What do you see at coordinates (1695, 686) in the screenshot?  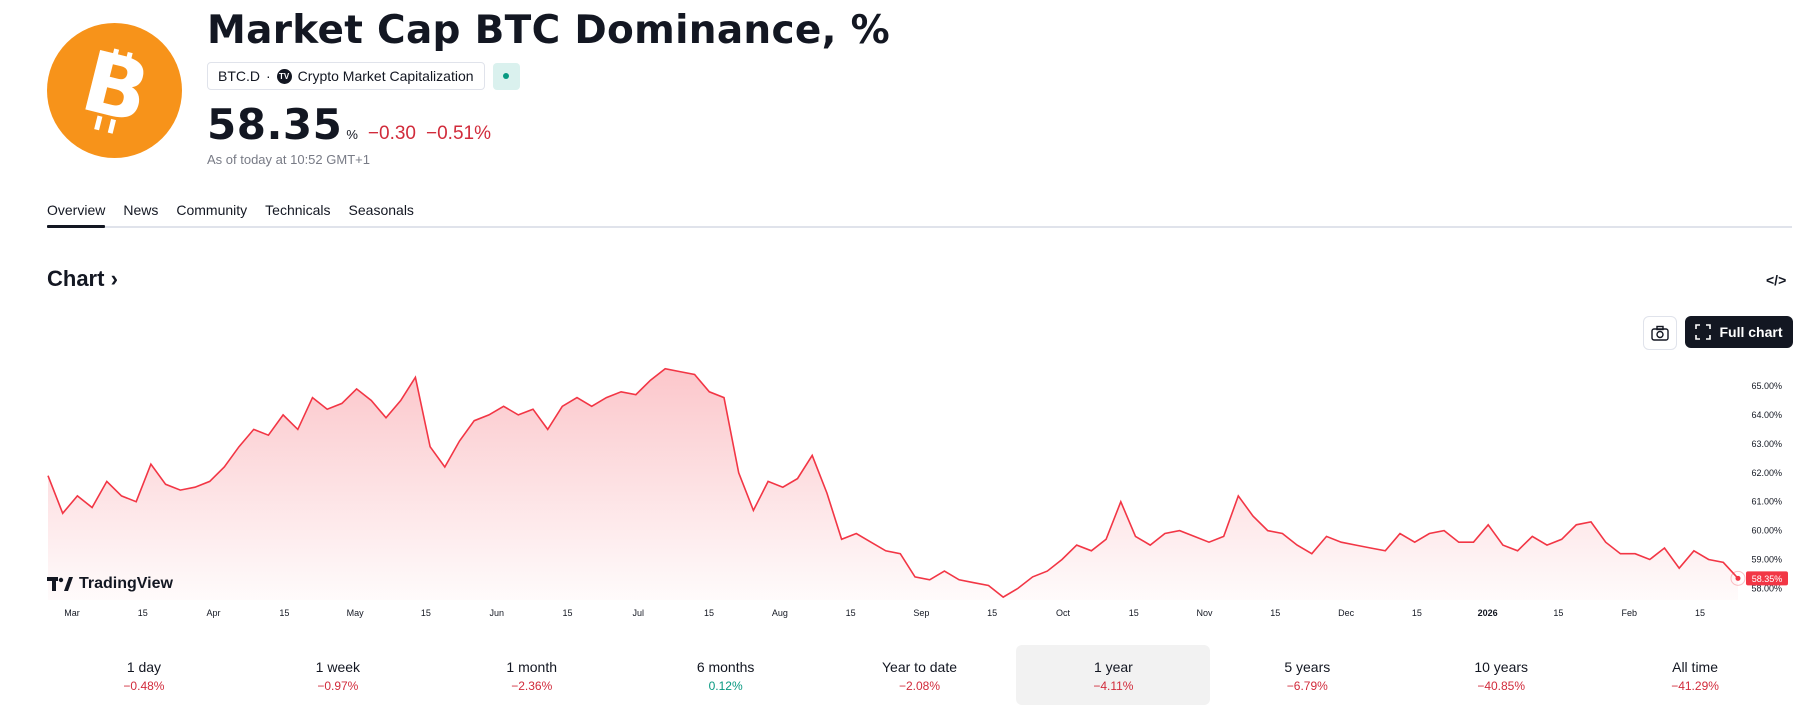 I see `period-change: −41.29%` at bounding box center [1695, 686].